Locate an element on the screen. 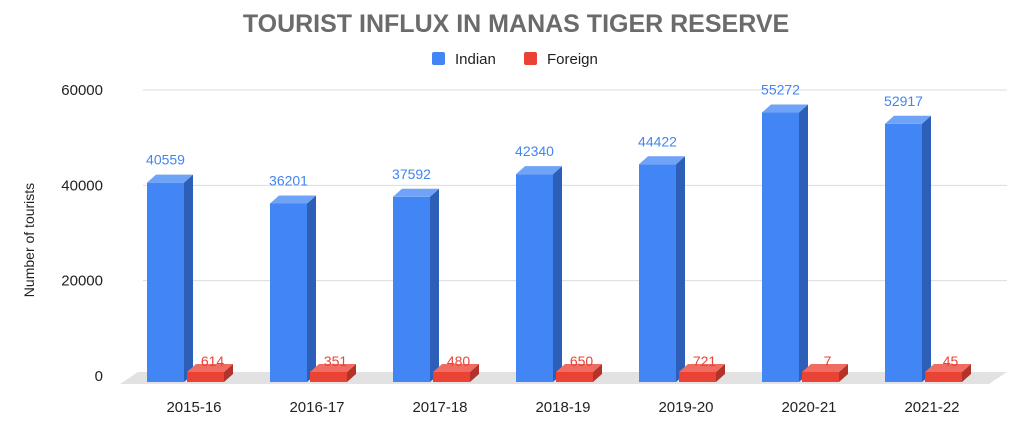 The image size is (1024, 430). data-label-indian: 36201 is located at coordinates (288, 180).